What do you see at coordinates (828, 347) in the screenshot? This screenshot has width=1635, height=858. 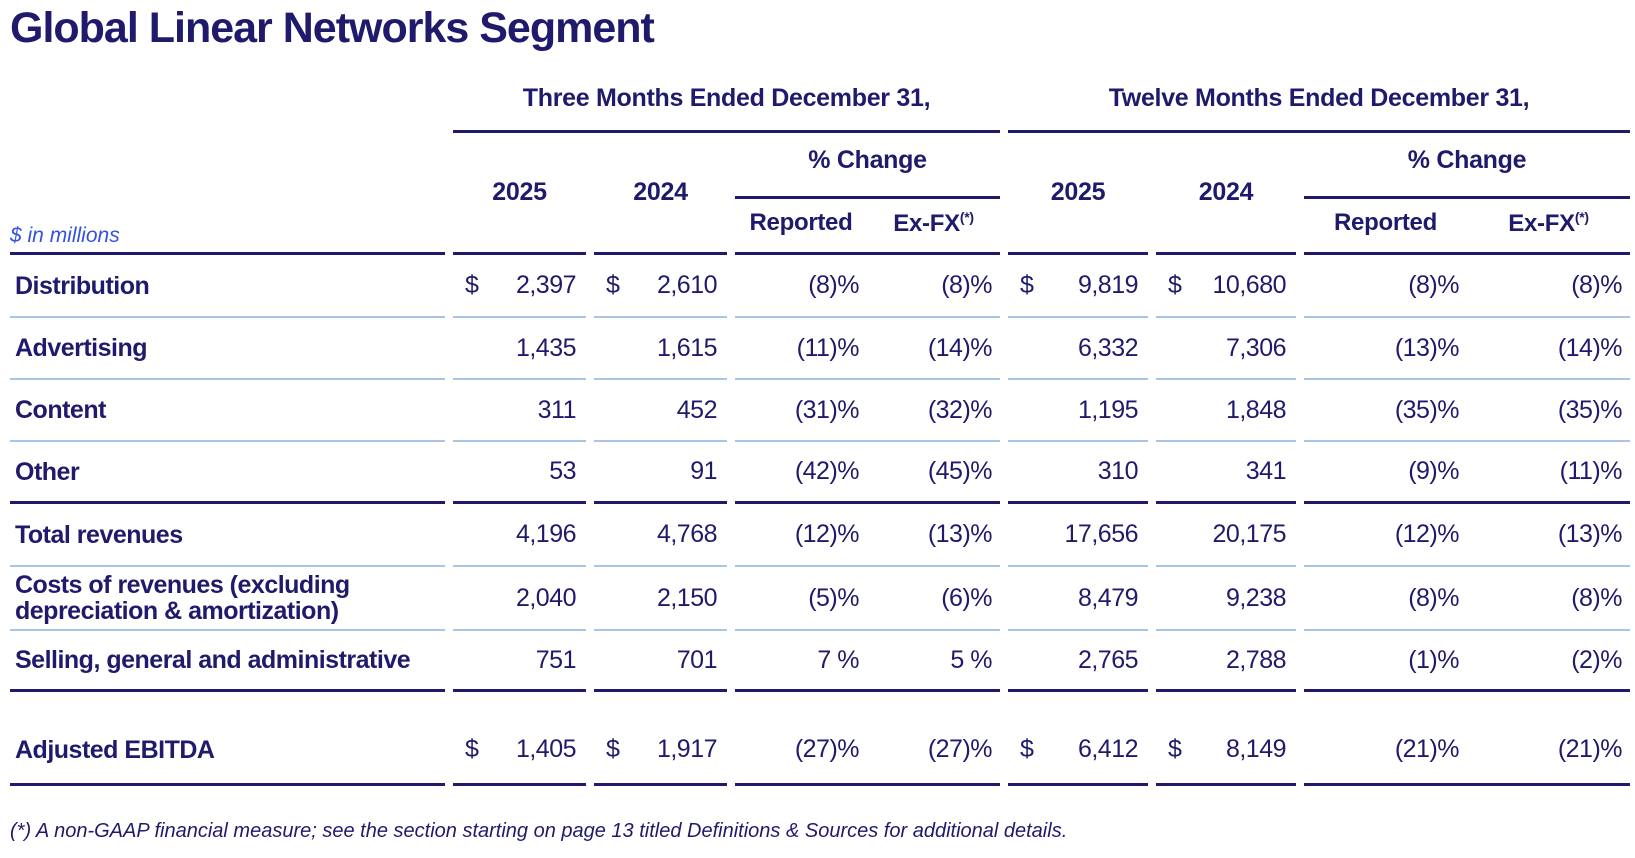 I see `cell-3m-reported: (11)%` at bounding box center [828, 347].